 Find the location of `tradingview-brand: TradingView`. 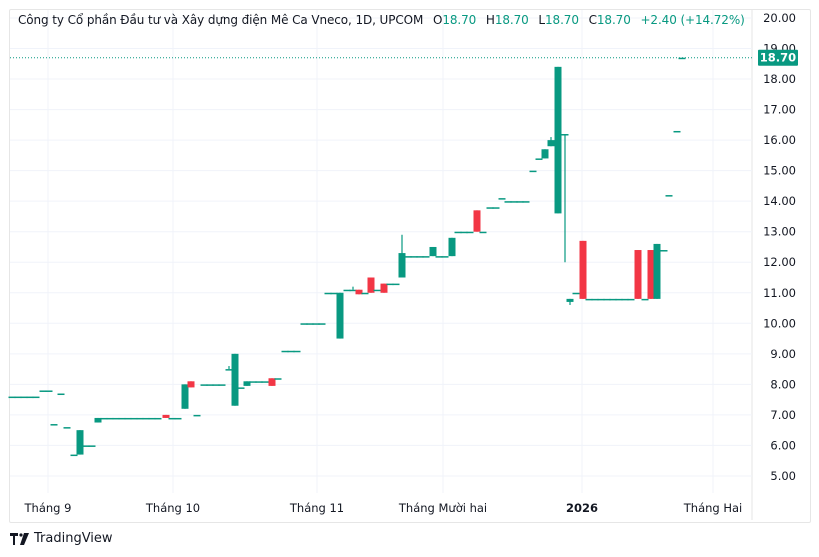

tradingview-brand: TradingView is located at coordinates (61, 538).